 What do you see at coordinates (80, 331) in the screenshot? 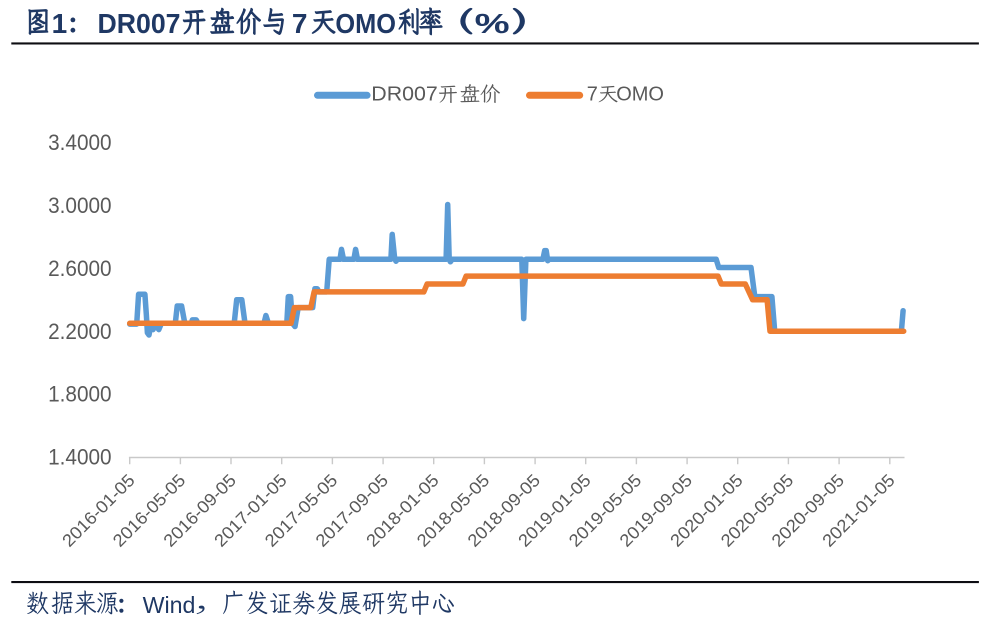
I see `svg-text: 2.2000` at bounding box center [80, 331].